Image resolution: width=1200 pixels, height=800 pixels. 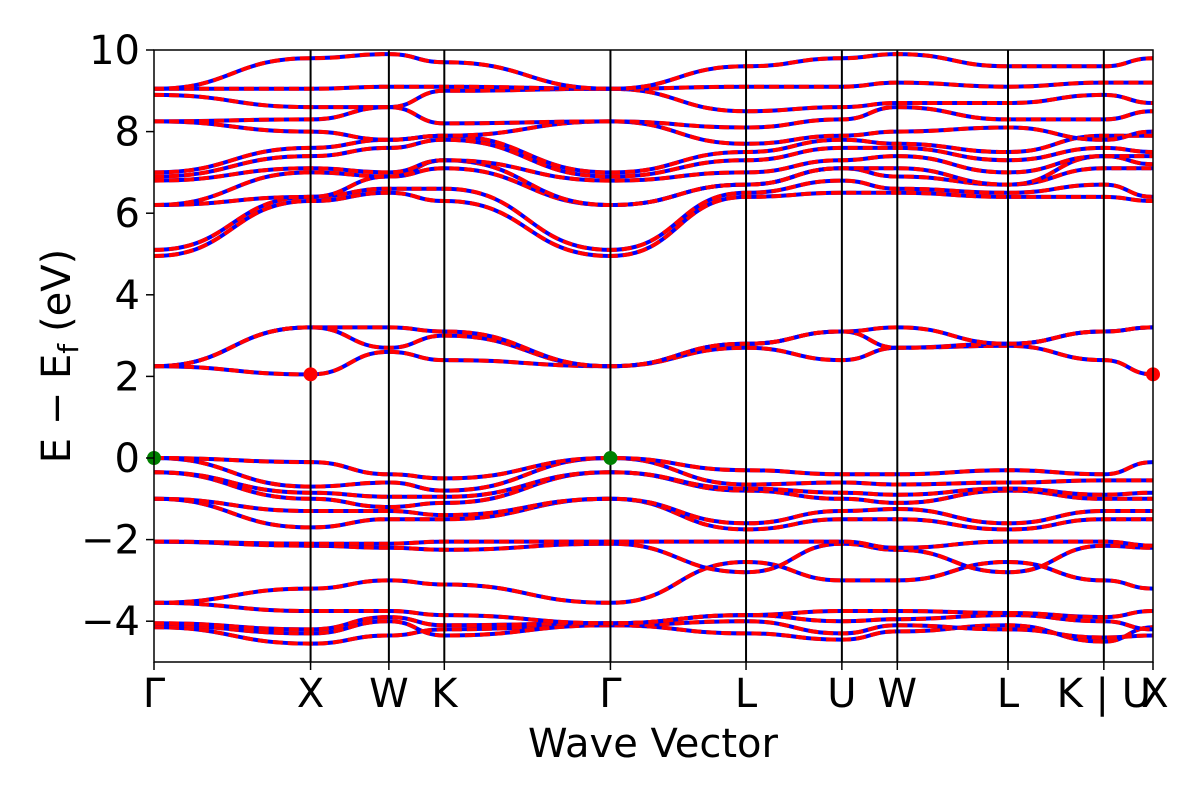 I want to click on x-tick-label-2: W, so click(x=389, y=694).